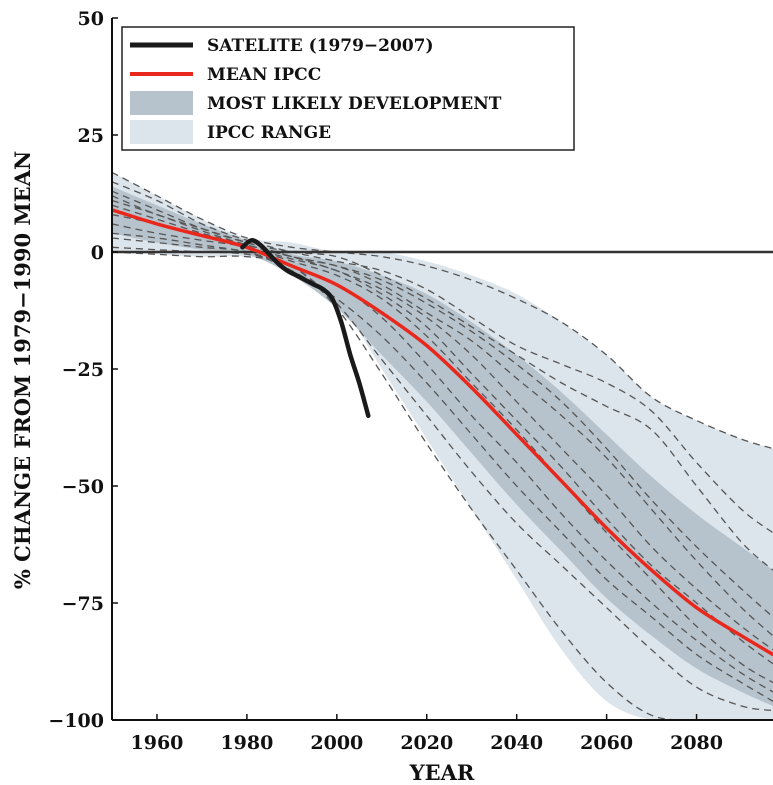  I want to click on legend-label-satellite: SATELITE (1979−2007), so click(320, 46).